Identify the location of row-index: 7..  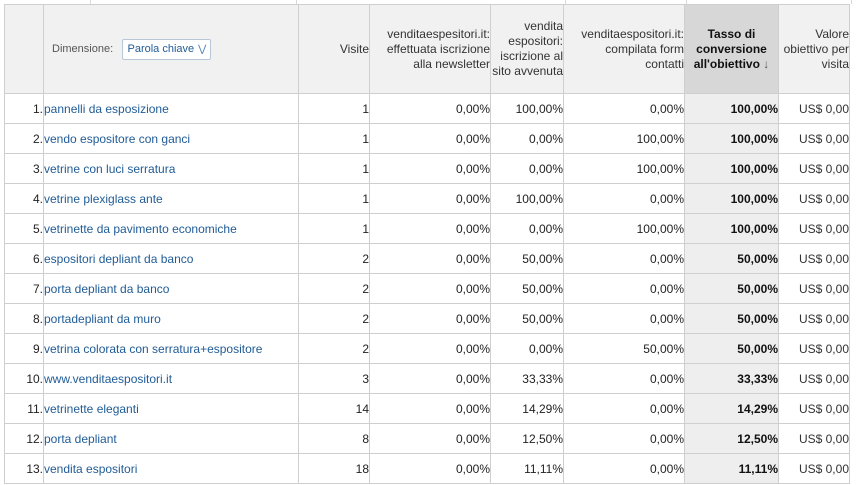
(24, 288).